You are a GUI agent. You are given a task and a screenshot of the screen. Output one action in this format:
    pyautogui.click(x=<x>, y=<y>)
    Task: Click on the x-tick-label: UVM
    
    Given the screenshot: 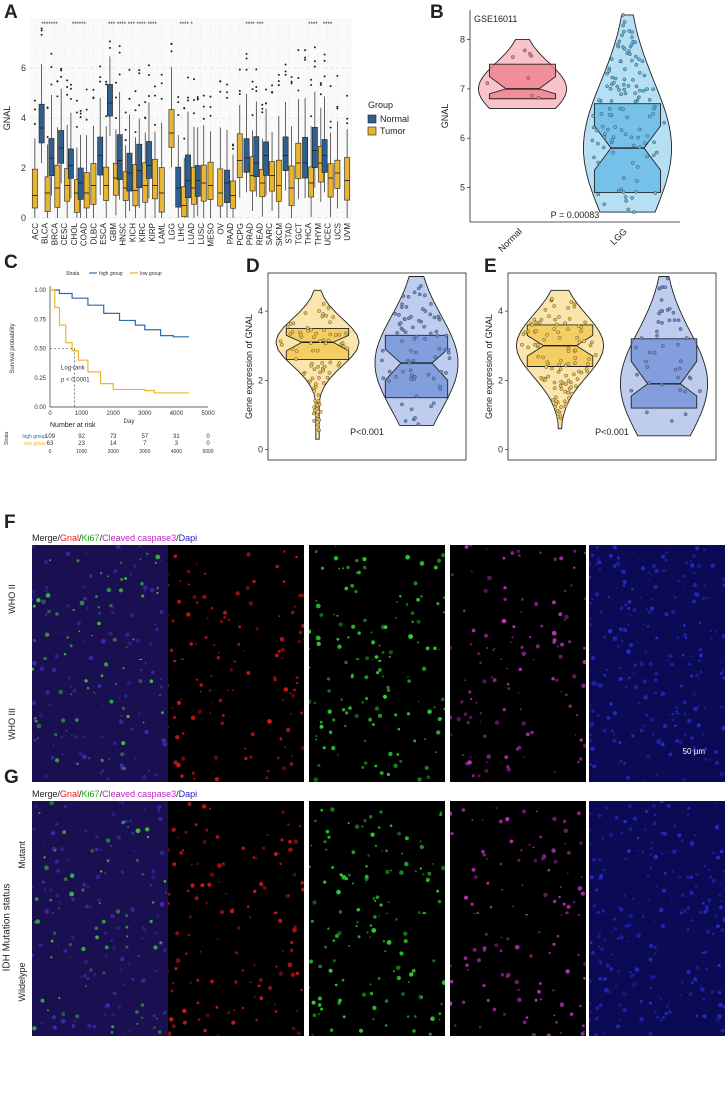 What is the action you would take?
    pyautogui.click(x=347, y=232)
    